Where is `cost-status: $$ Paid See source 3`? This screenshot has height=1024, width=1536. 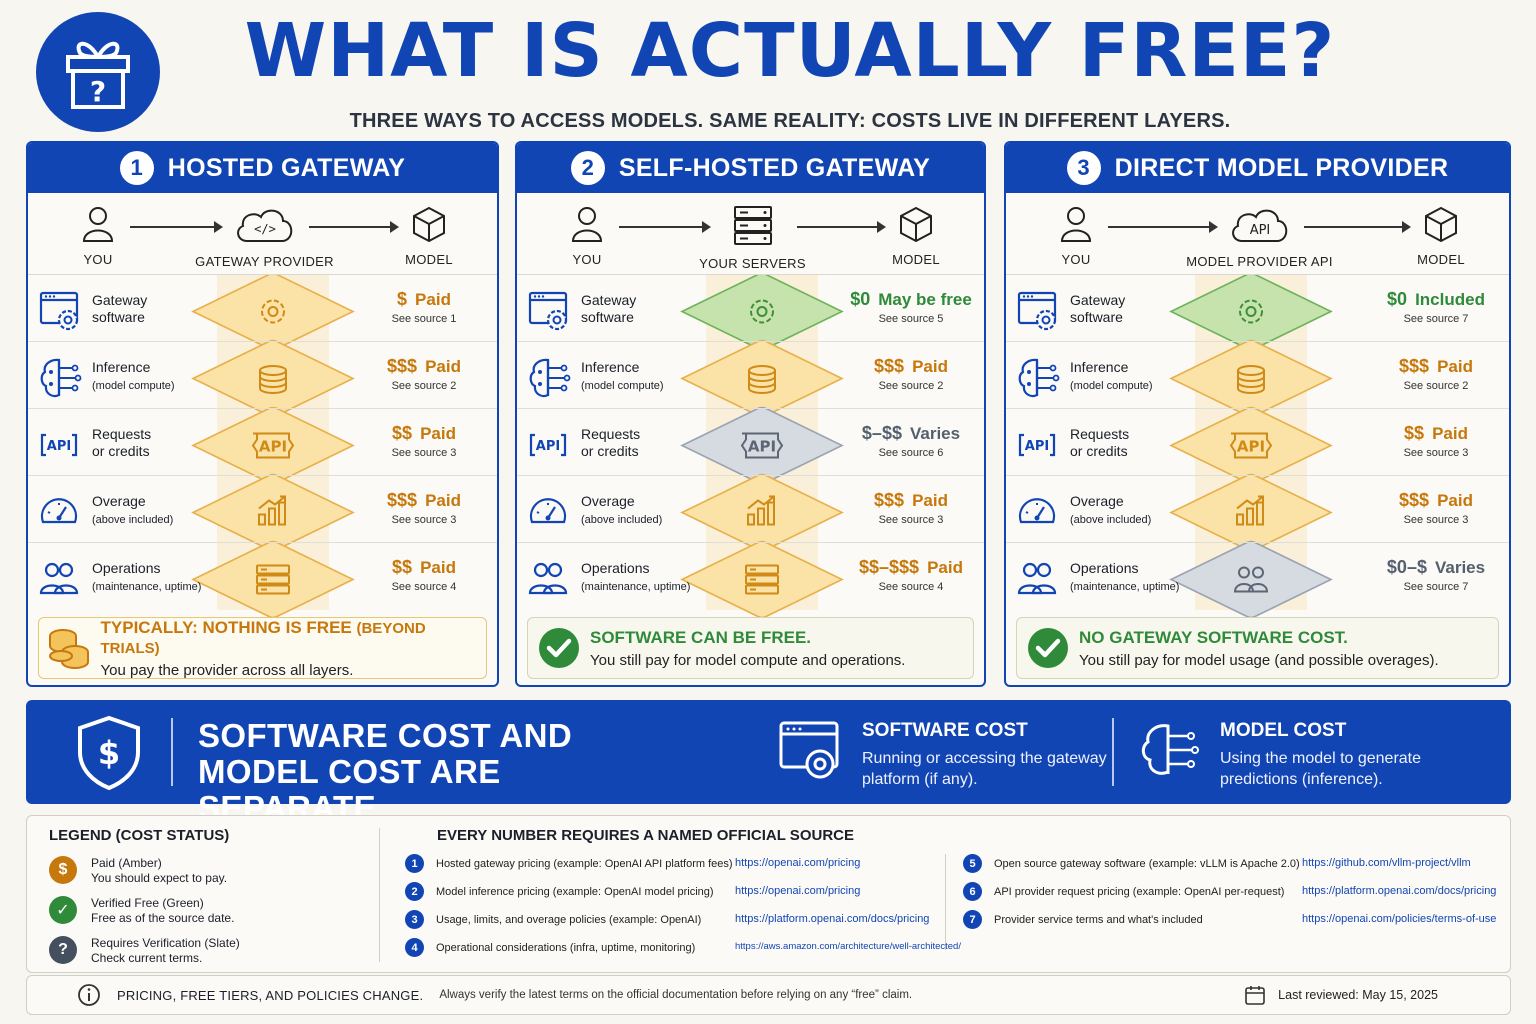
cost-status: $$ Paid See source 3 is located at coordinates (424, 441).